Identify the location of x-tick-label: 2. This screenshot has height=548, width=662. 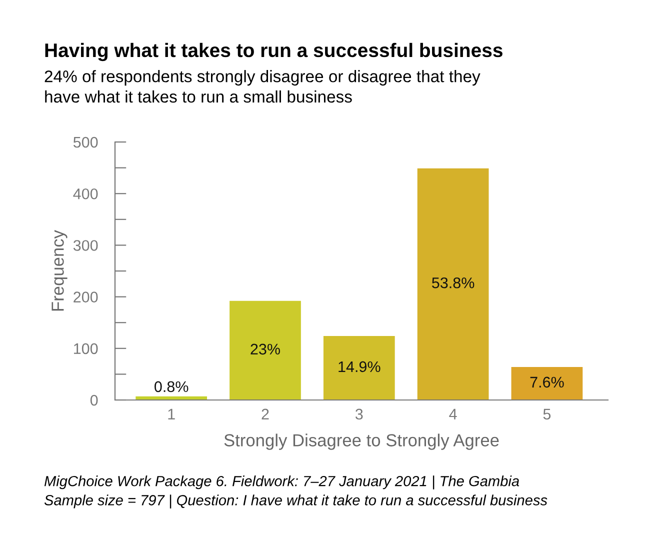
(265, 414).